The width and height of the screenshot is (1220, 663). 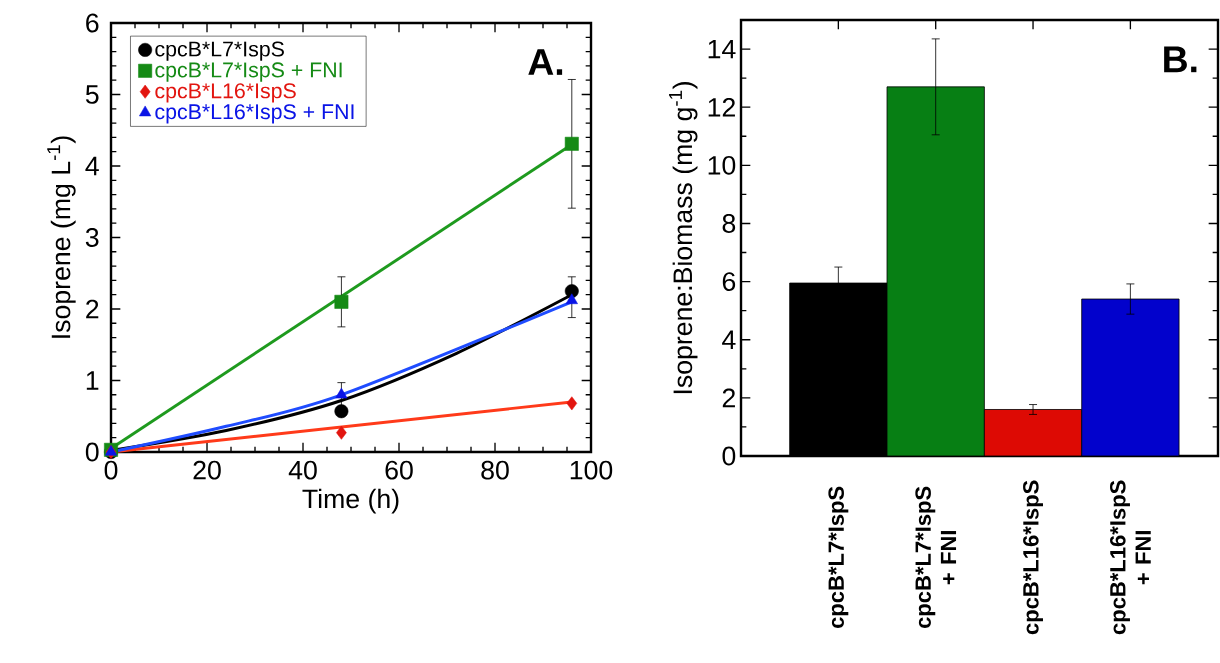 What do you see at coordinates (1130, 557) in the screenshot?
I see `x-tick-label: cpcB*L16*IspS + FNI` at bounding box center [1130, 557].